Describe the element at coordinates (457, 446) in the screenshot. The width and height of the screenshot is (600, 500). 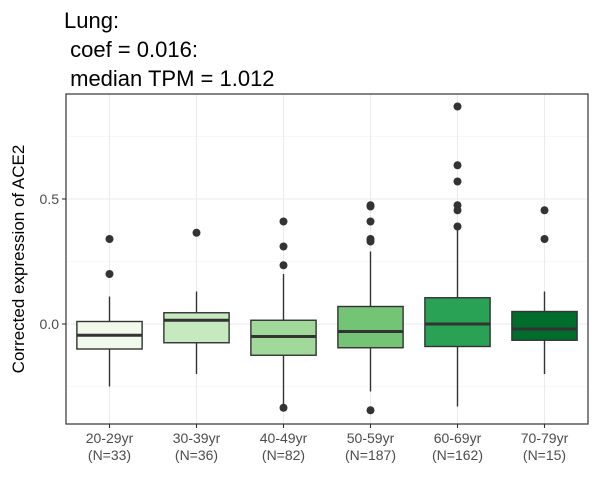
I see `x-tick-label: 60-69yr (N=162)` at that location.